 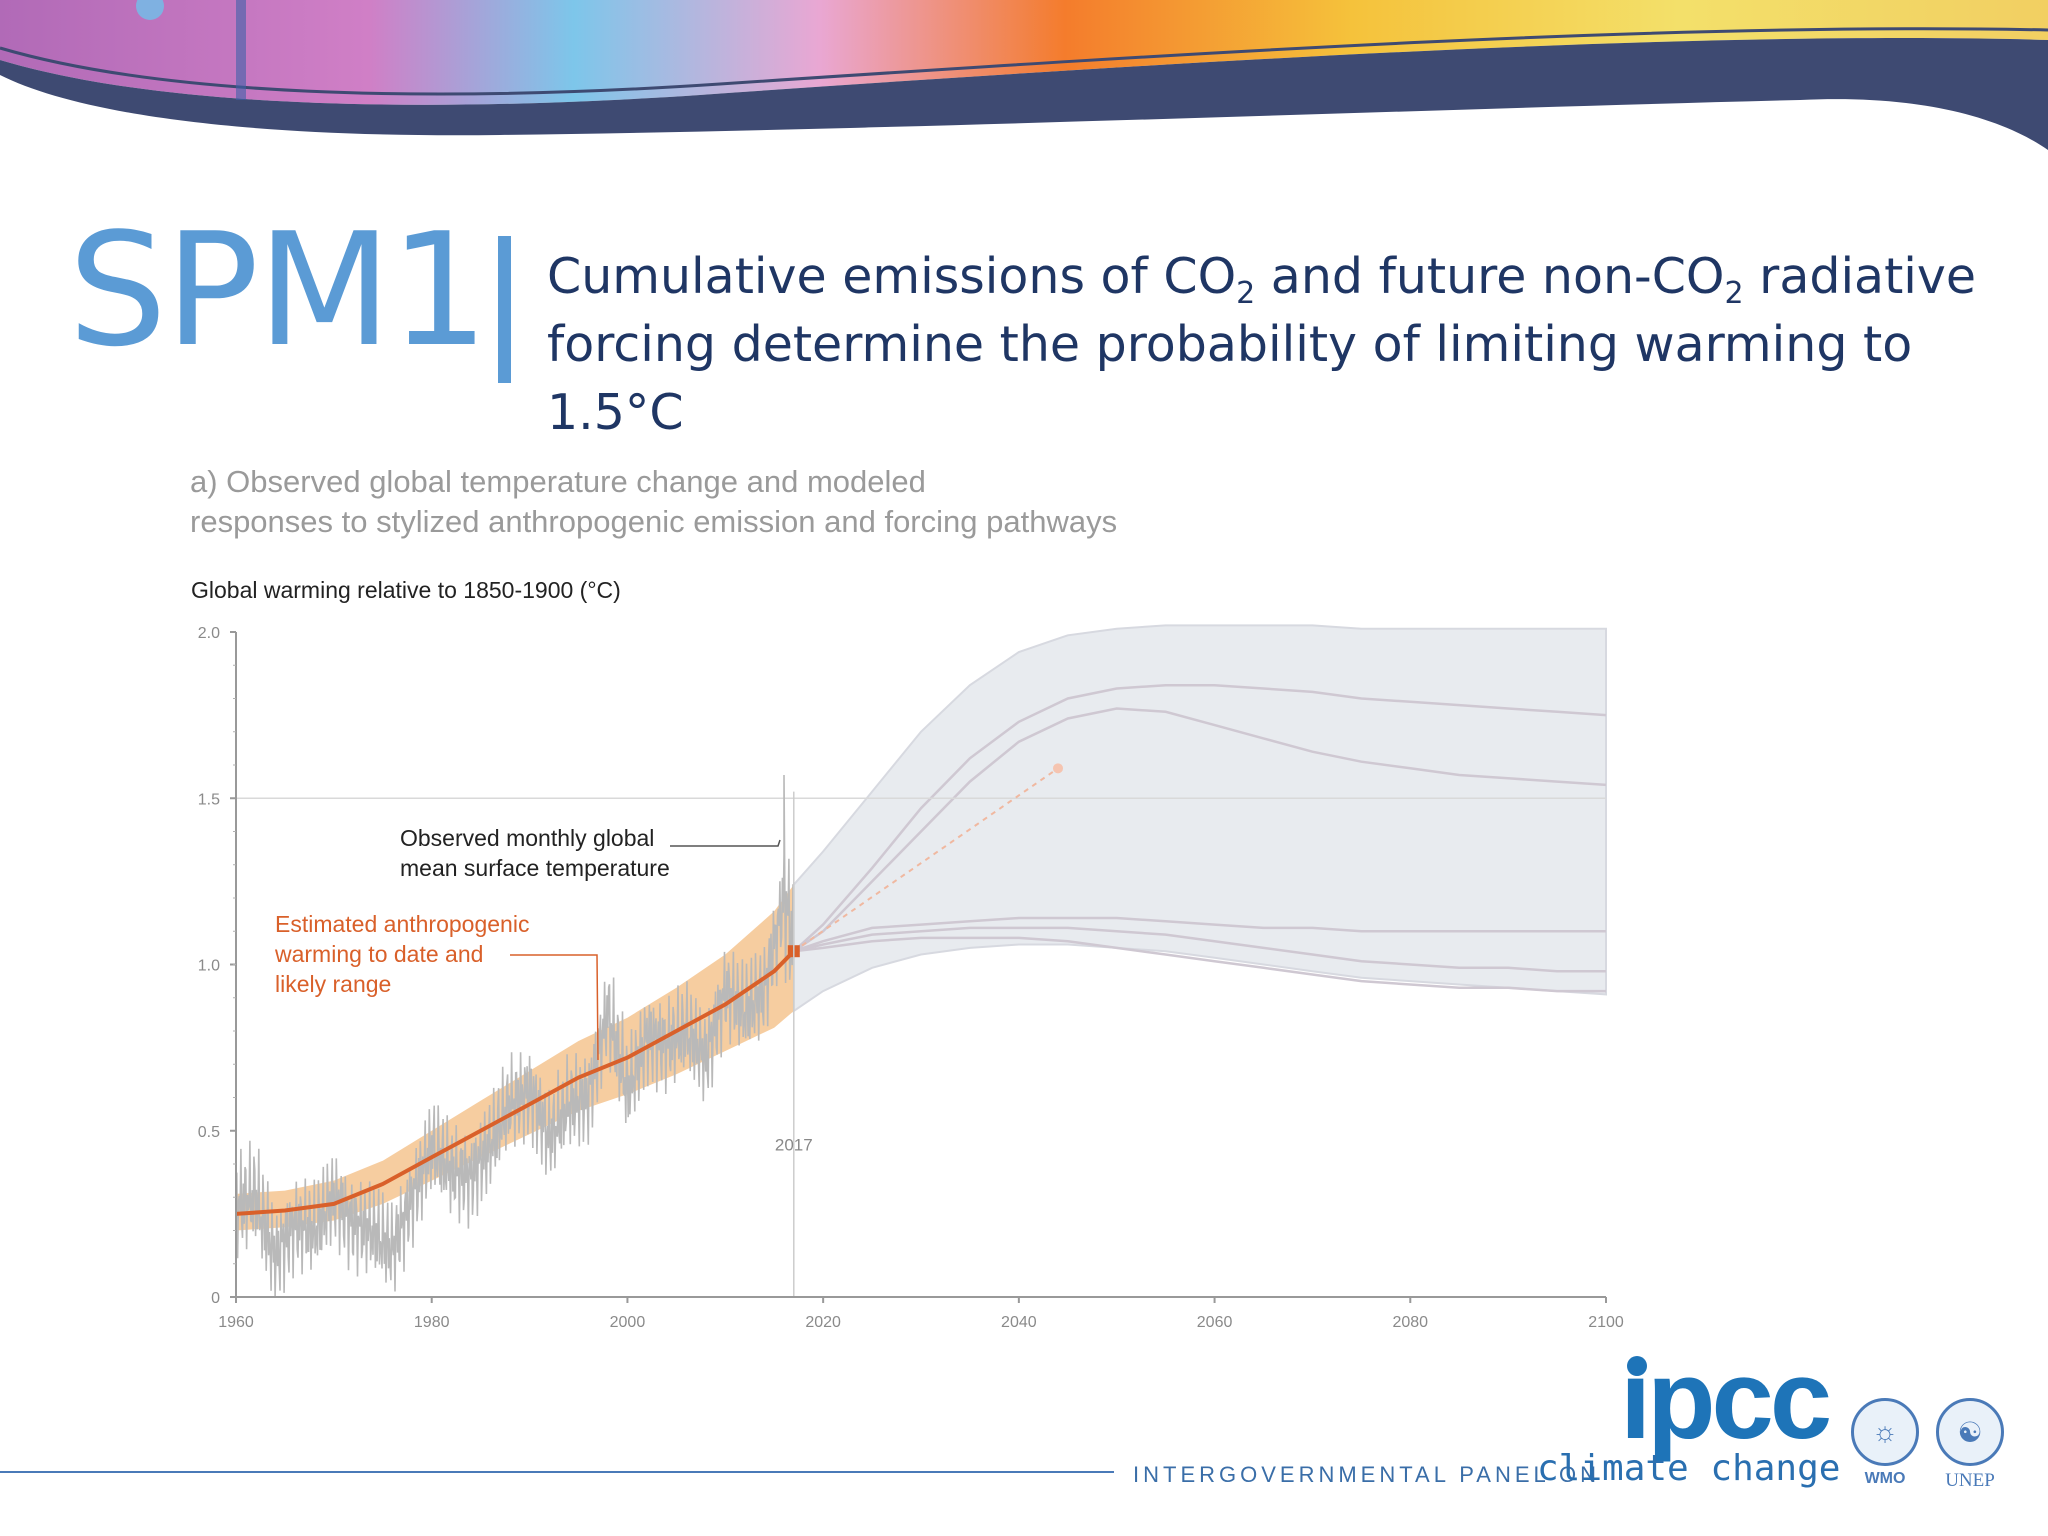 What do you see at coordinates (527, 838) in the screenshot?
I see `observed-temperature-annotation: Observed monthly global` at bounding box center [527, 838].